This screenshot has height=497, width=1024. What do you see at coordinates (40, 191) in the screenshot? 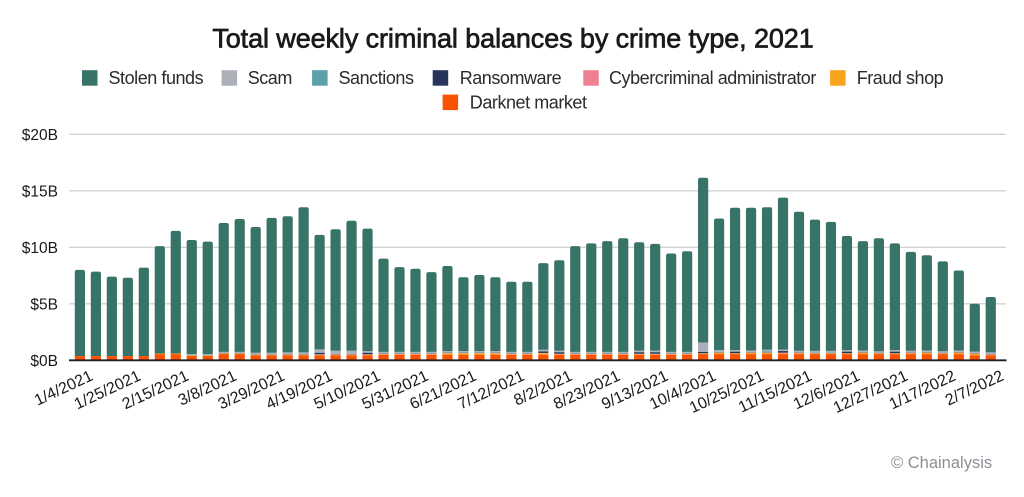
I see `svg-text: $15B` at bounding box center [40, 191].